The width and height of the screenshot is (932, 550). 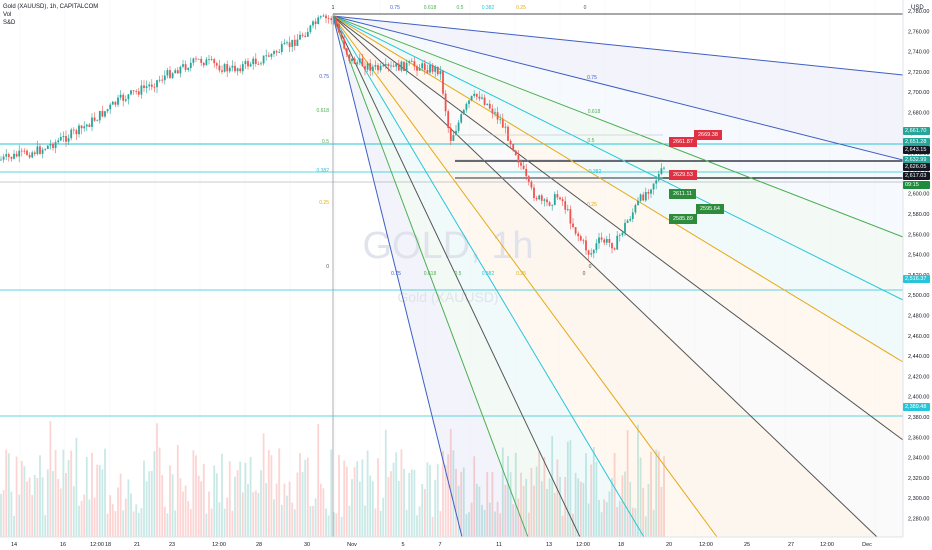 I want to click on price-tick: 2,340.00, so click(x=918, y=459).